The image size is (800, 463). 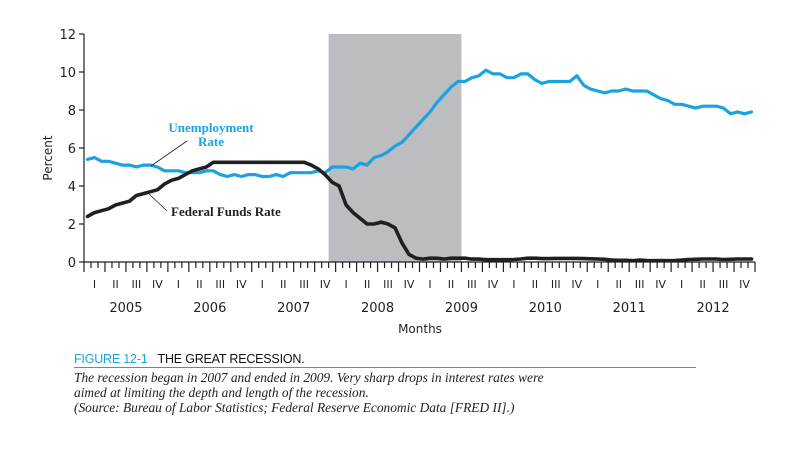 What do you see at coordinates (211, 127) in the screenshot?
I see `annotation-unemployment-line1: Unemployment` at bounding box center [211, 127].